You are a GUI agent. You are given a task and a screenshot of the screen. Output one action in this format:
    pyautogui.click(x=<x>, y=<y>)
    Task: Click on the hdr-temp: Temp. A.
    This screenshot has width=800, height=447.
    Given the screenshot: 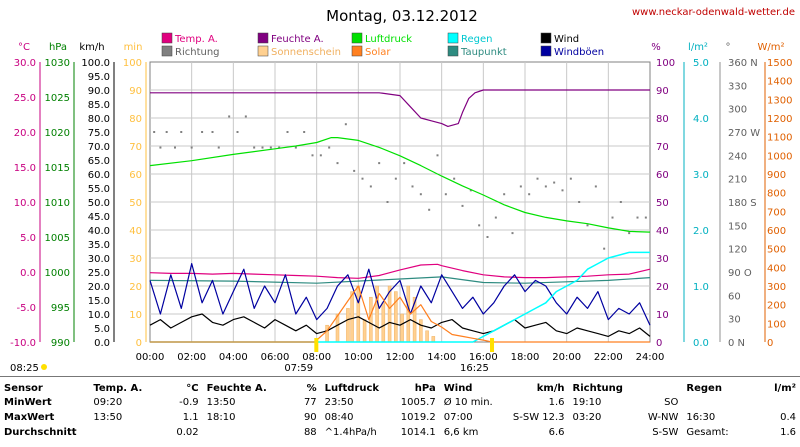 What is the action you would take?
    pyautogui.click(x=118, y=388)
    